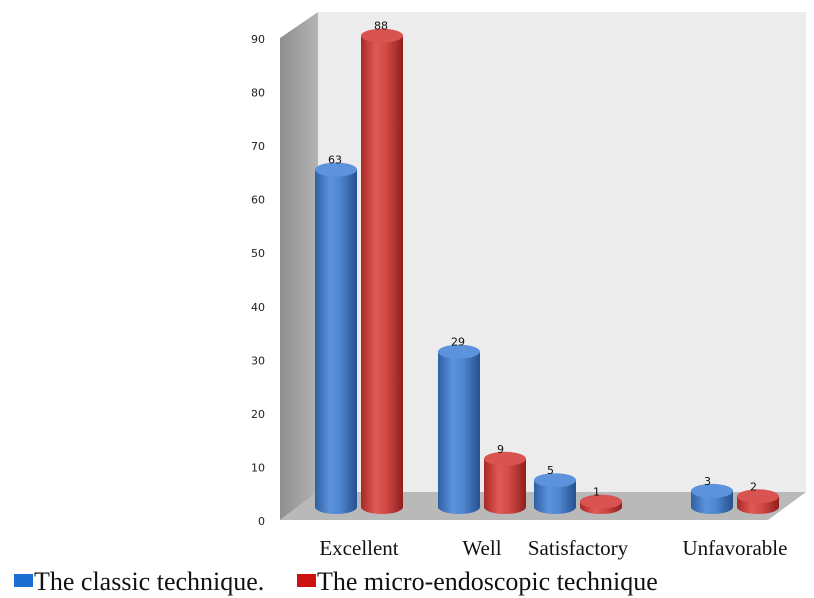 The image size is (814, 598). Describe the element at coordinates (578, 548) in the screenshot. I see `category-label: Satisfactory` at that location.